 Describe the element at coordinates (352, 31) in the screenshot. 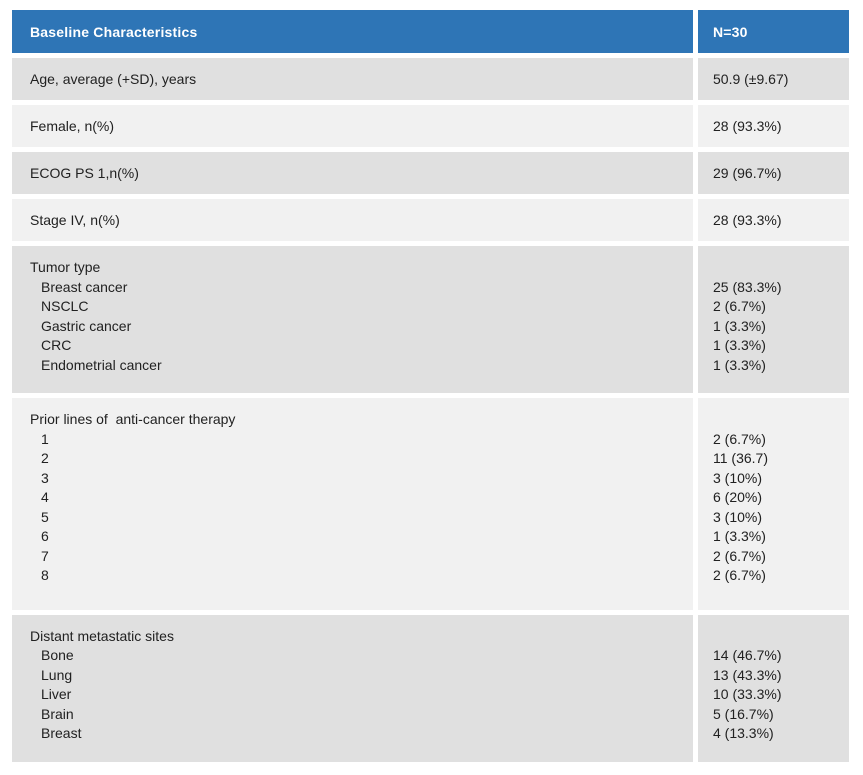

I see `header-label-cell: Baseline Characteristics` at that location.